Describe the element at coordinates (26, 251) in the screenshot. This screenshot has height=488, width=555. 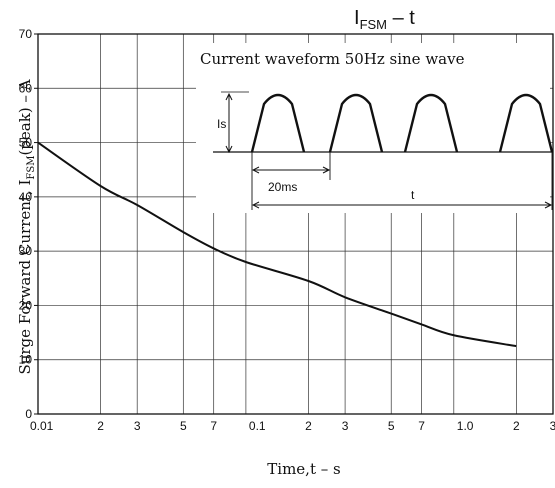
I see `y-tick-label: 30` at that location.